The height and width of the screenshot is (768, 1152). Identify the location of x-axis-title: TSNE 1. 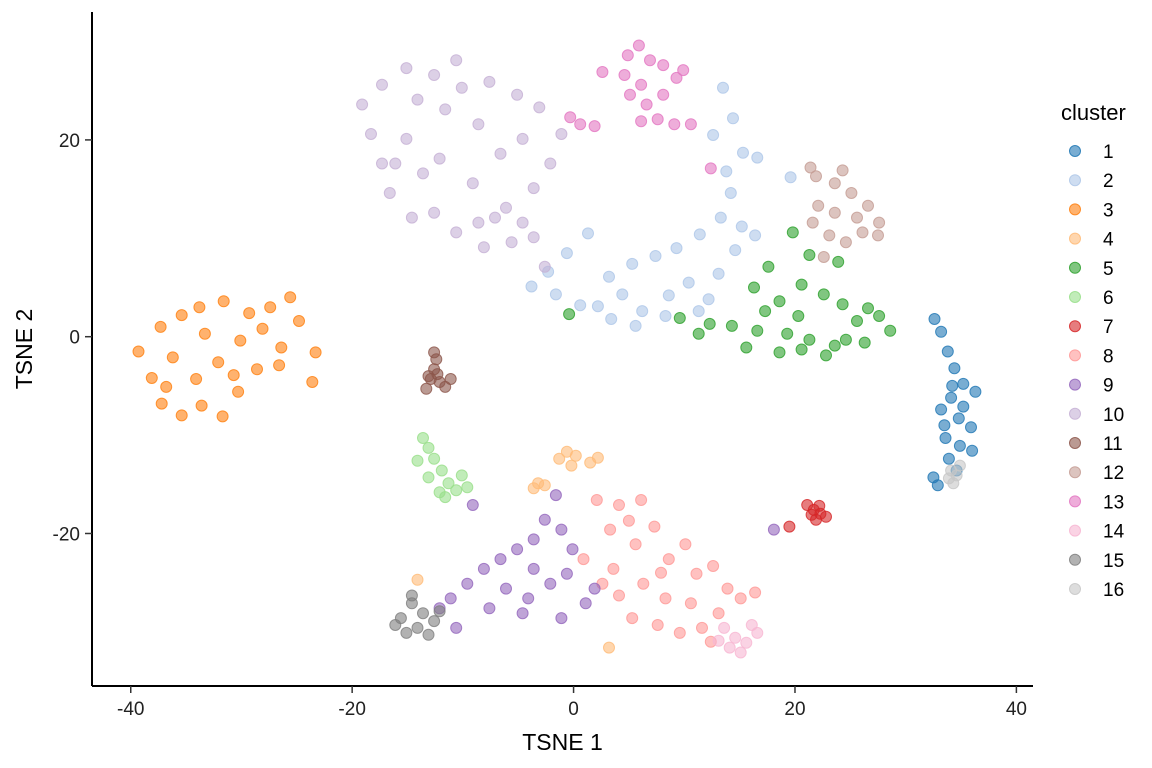
(562, 742).